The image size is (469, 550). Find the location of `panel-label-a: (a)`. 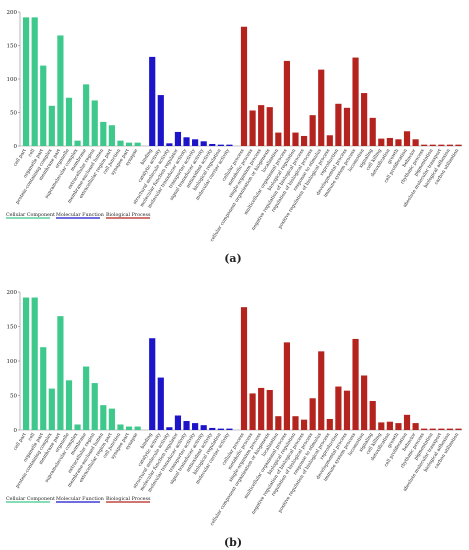

panel-label-a: (a) is located at coordinates (233, 258).